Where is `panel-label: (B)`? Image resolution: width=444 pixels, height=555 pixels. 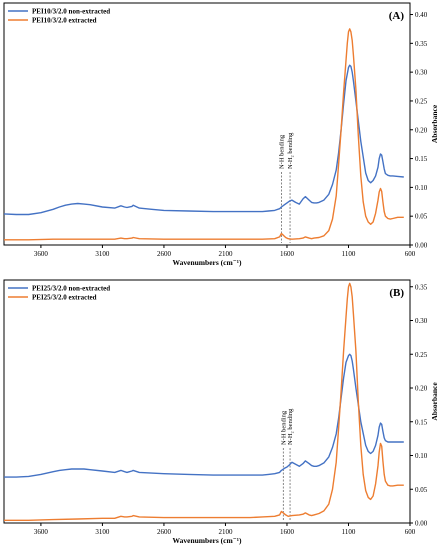 panel-label: (B) is located at coordinates (396, 293).